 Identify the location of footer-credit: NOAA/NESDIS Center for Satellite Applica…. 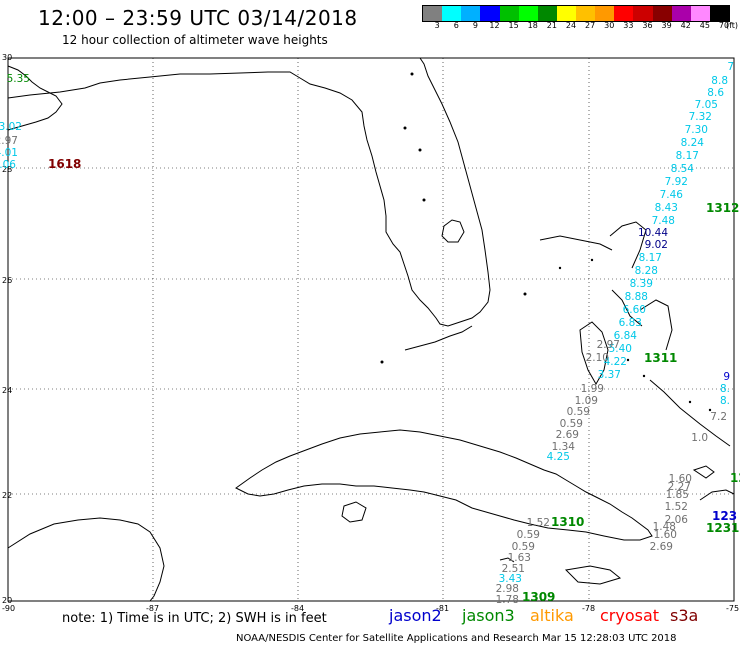
(456, 638).